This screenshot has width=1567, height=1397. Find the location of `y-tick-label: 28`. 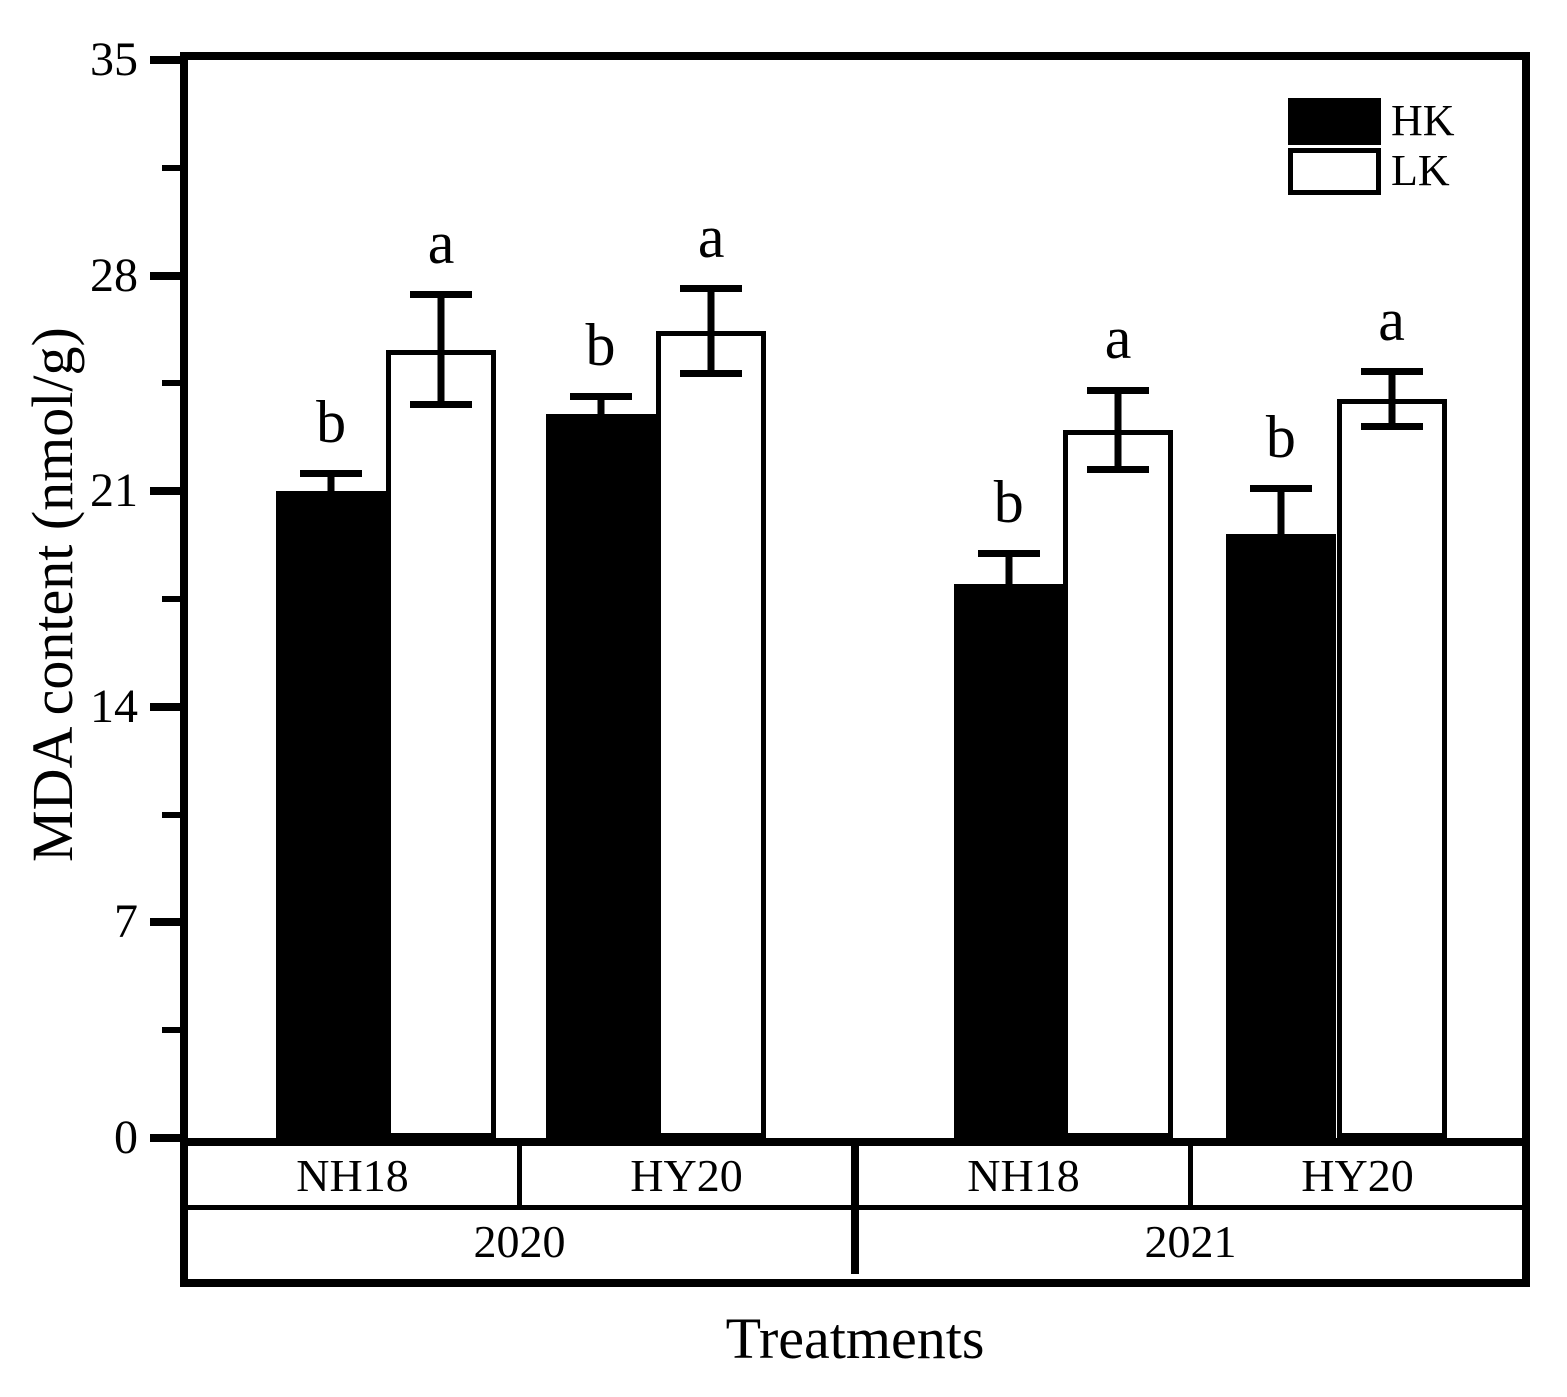

y-tick-label: 28 is located at coordinates (114, 275).